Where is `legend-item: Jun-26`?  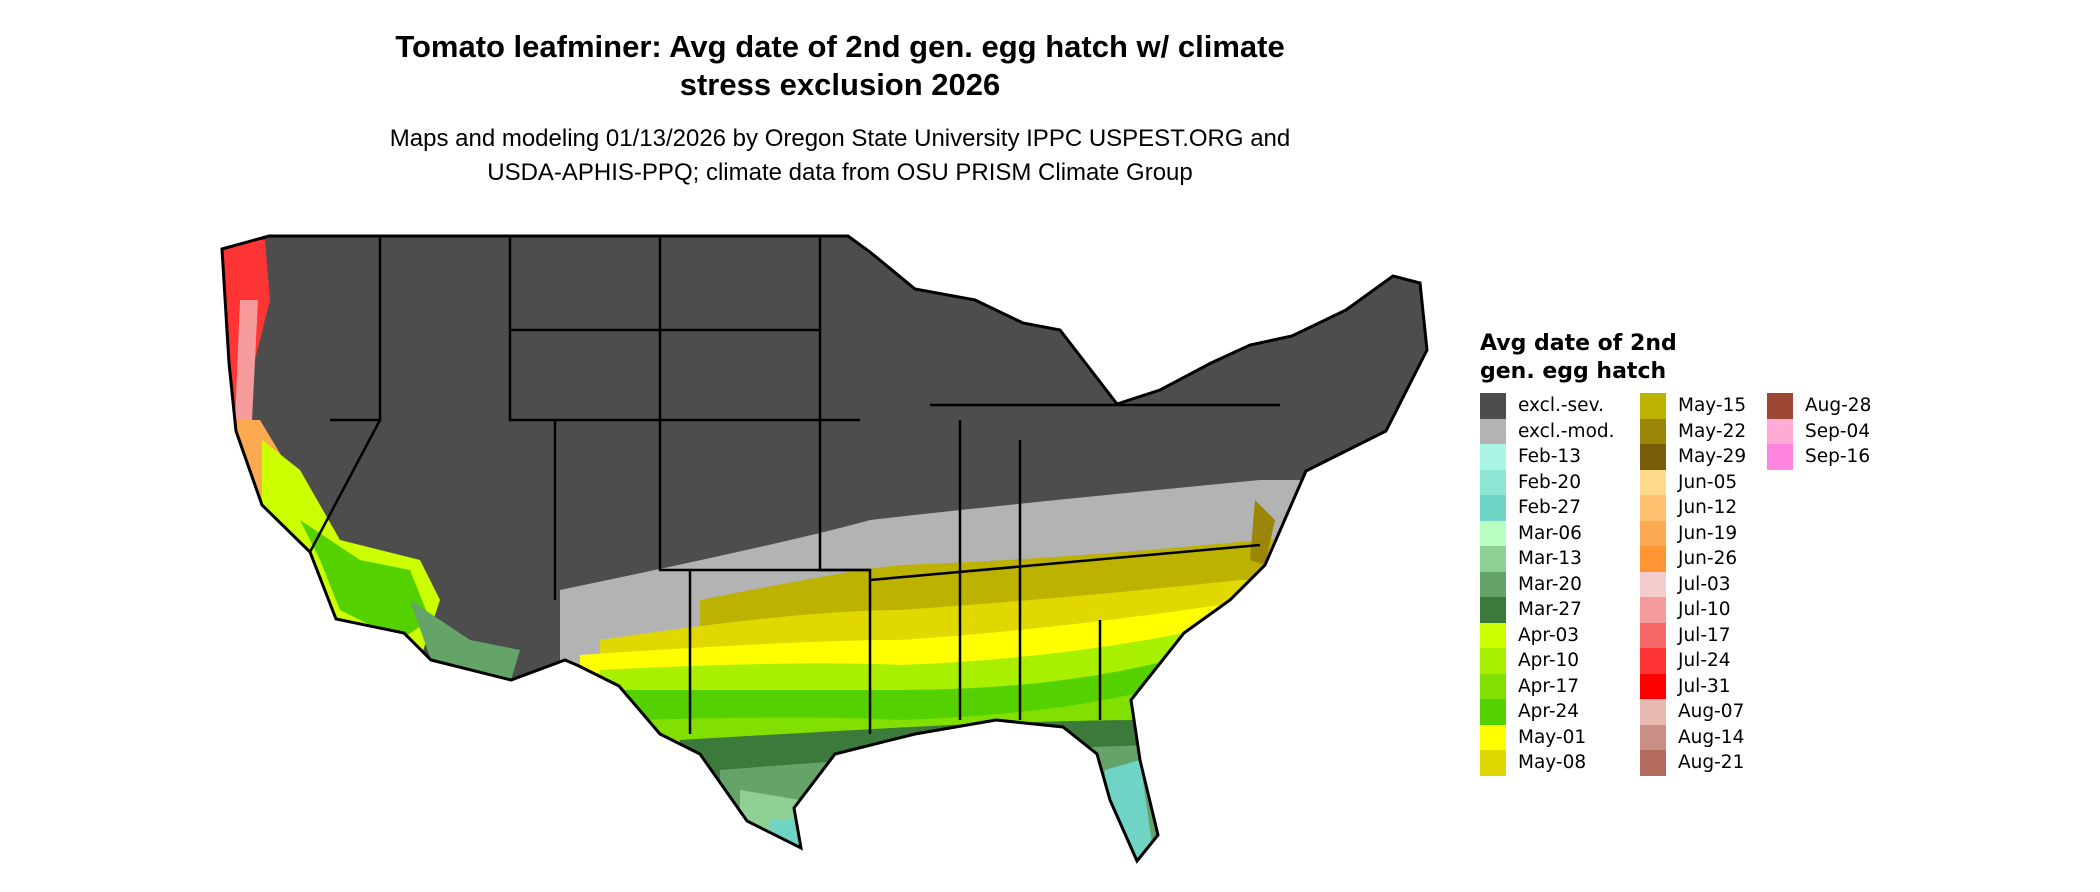 legend-item: Jun-26 is located at coordinates (1688, 559).